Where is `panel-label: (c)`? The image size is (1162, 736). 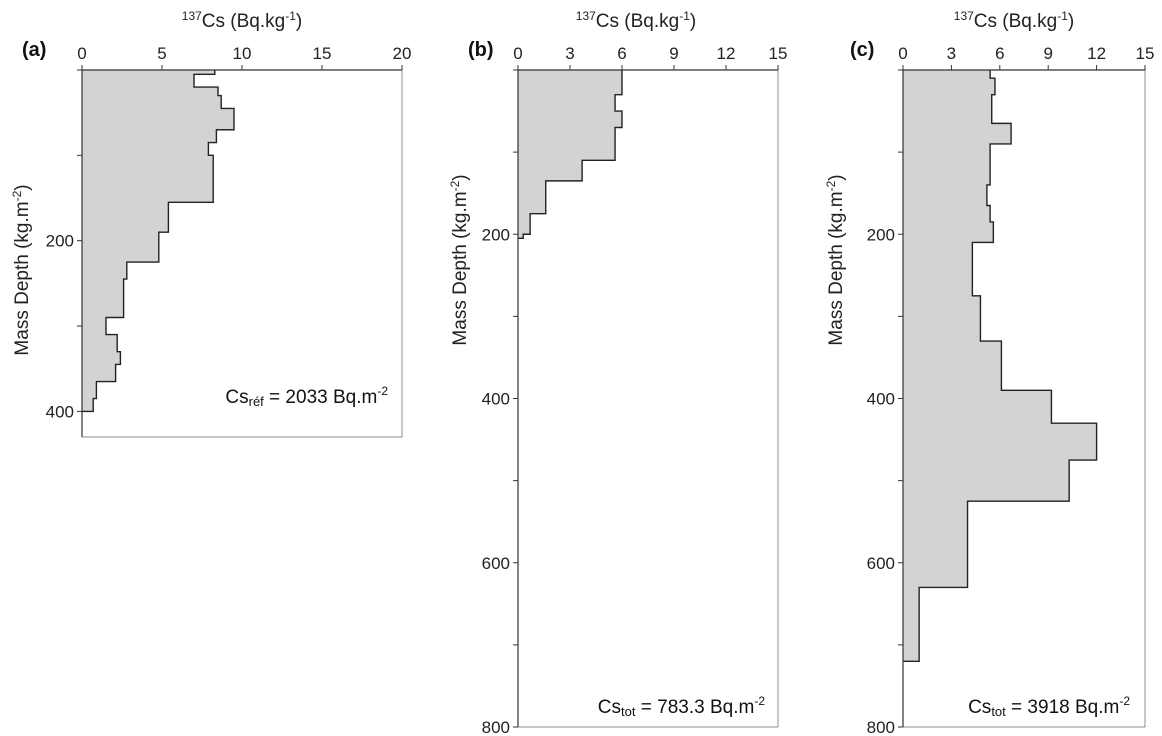
panel-label: (c) is located at coordinates (862, 50).